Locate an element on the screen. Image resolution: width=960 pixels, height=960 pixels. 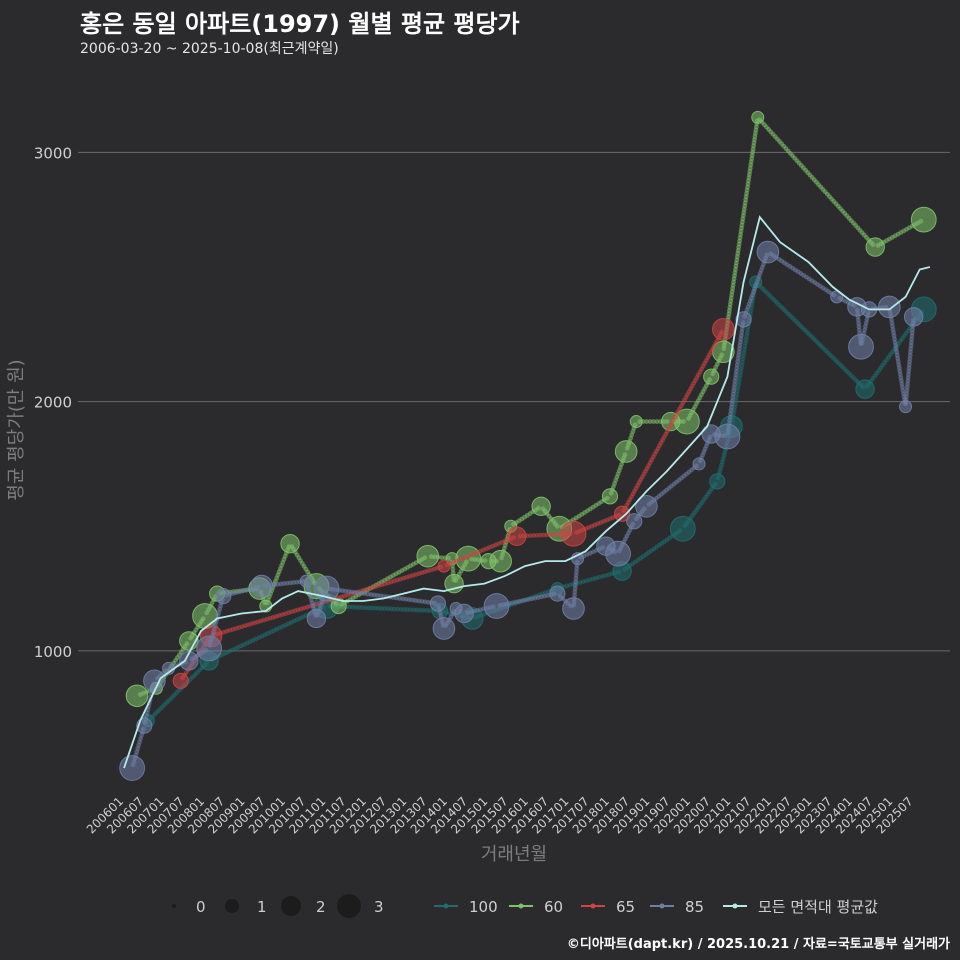
legend-label: 100 is located at coordinates (483, 907).